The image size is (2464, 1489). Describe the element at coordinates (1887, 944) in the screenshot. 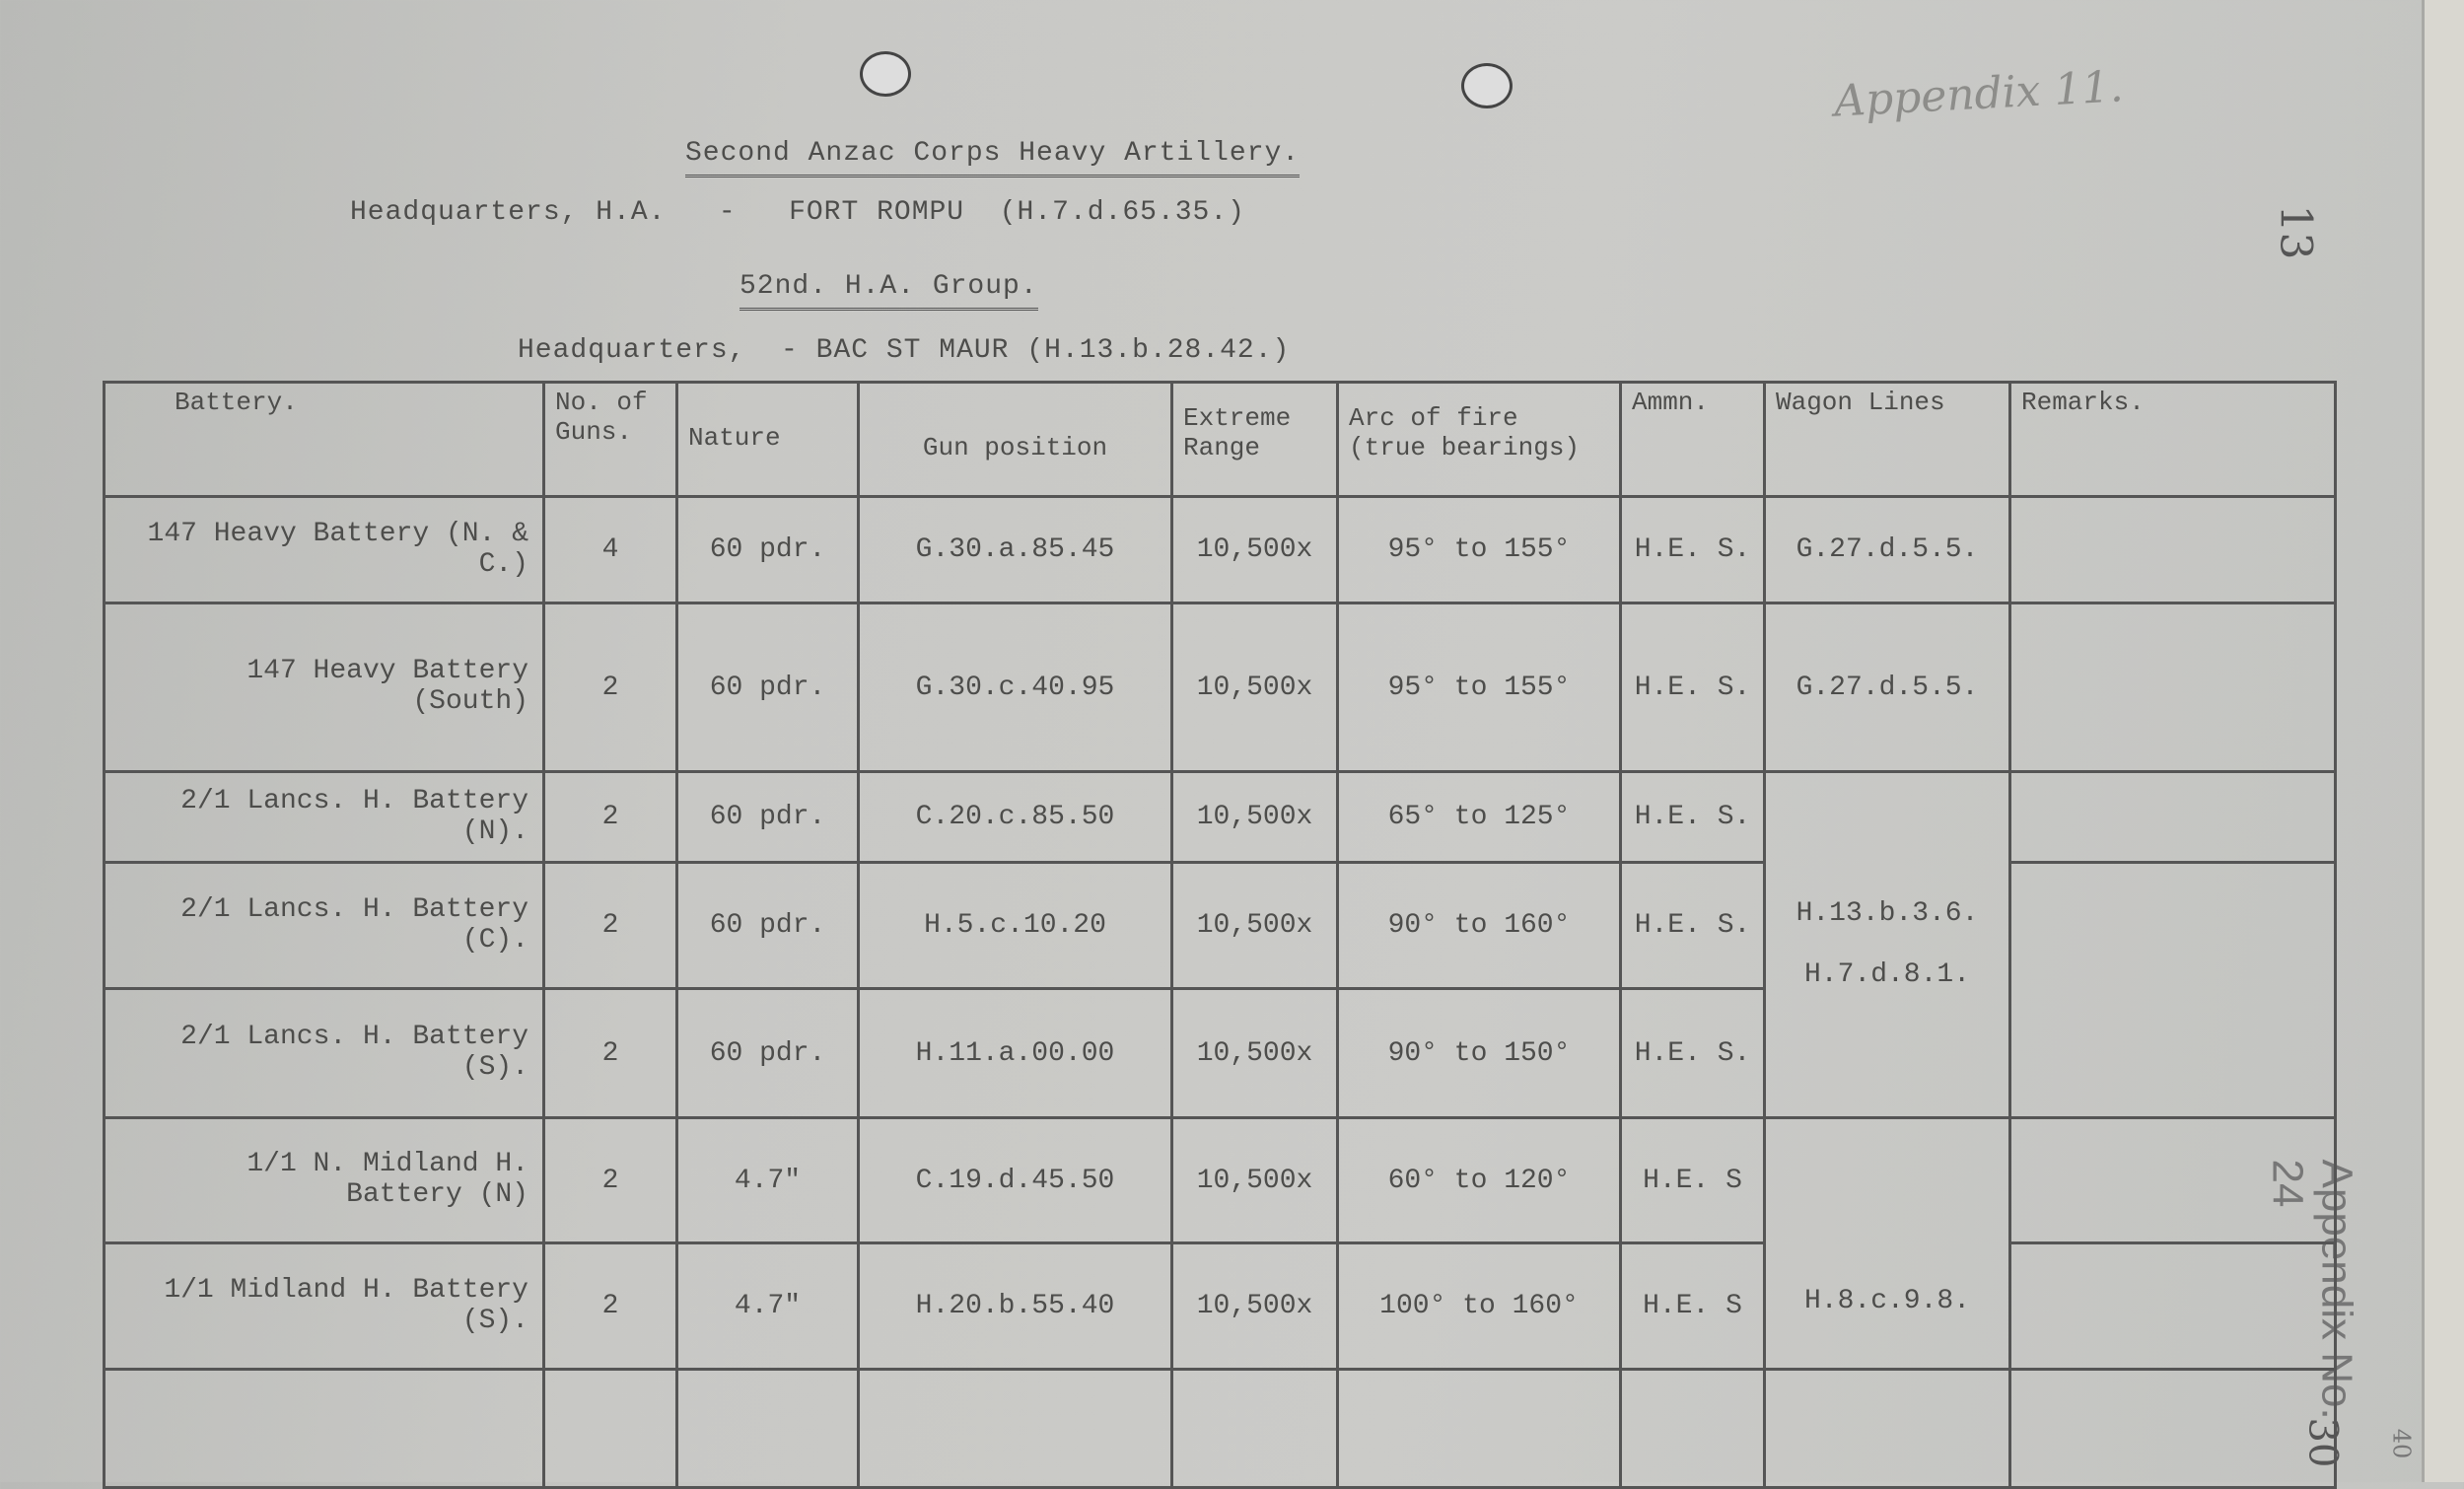

I see `wagon-lines-lancs: H.13.b.3.6. H.7.d.8.1.` at that location.